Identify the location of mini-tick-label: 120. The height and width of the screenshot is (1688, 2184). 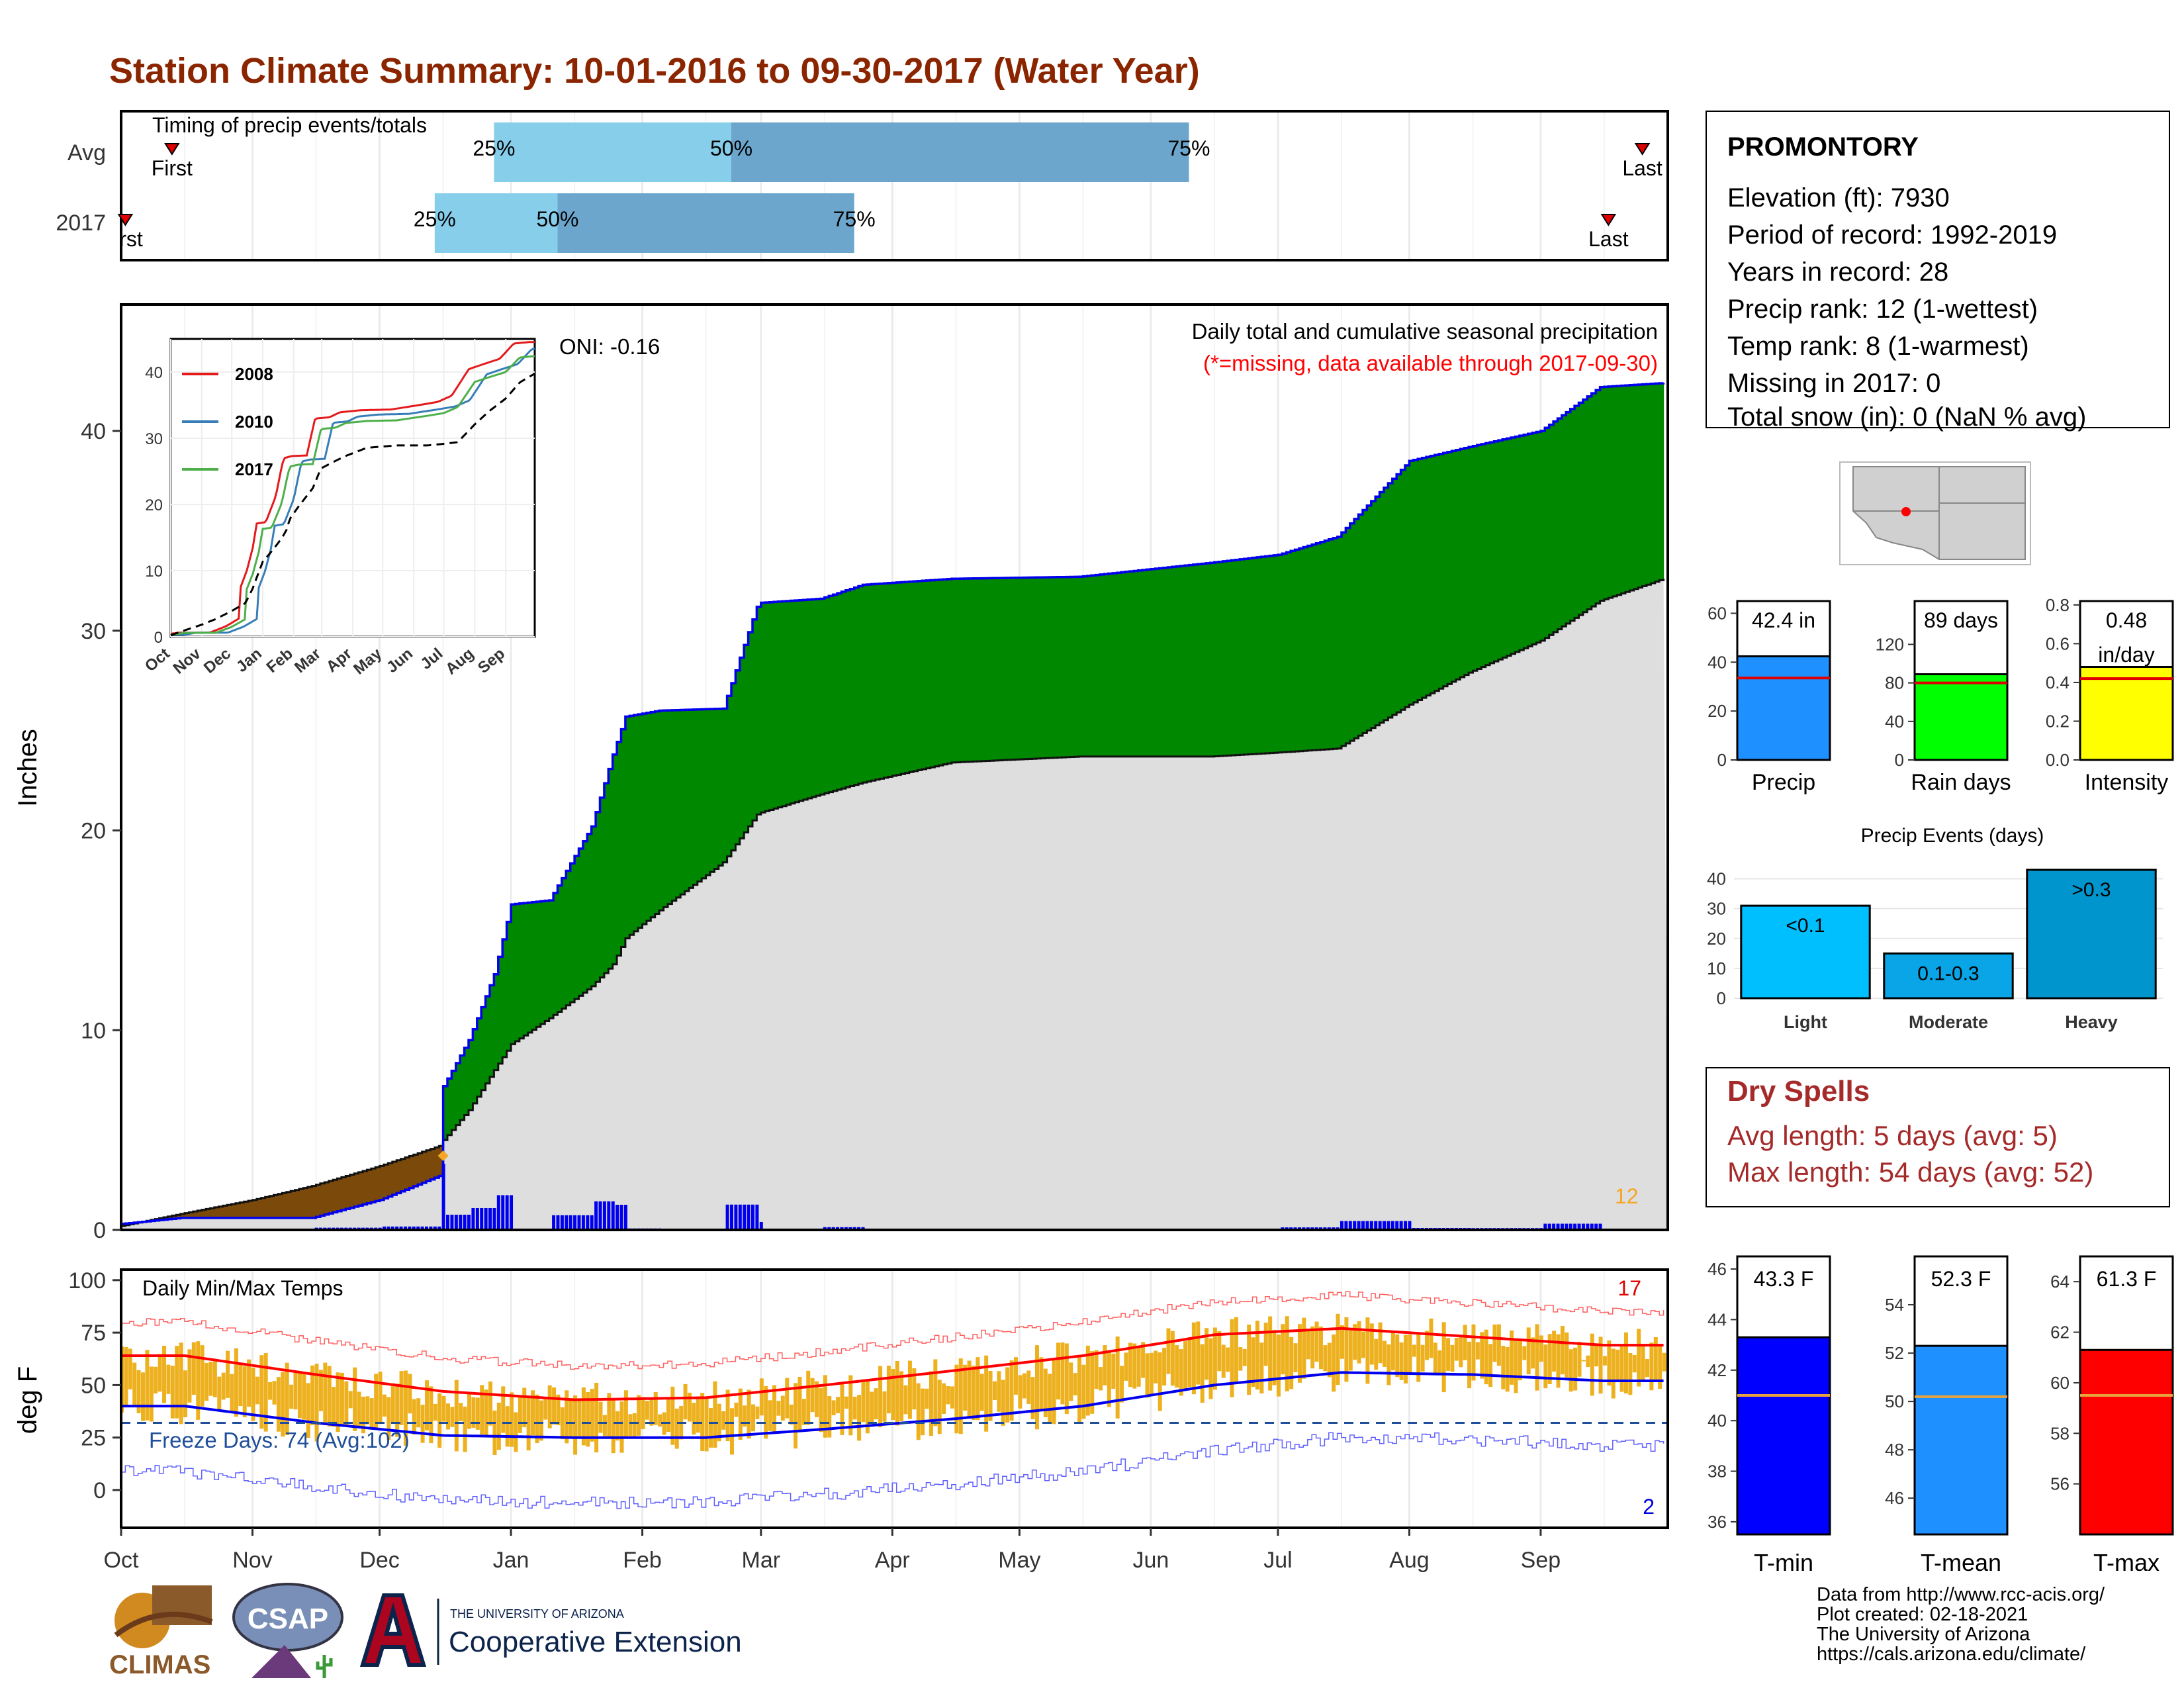
(1890, 644).